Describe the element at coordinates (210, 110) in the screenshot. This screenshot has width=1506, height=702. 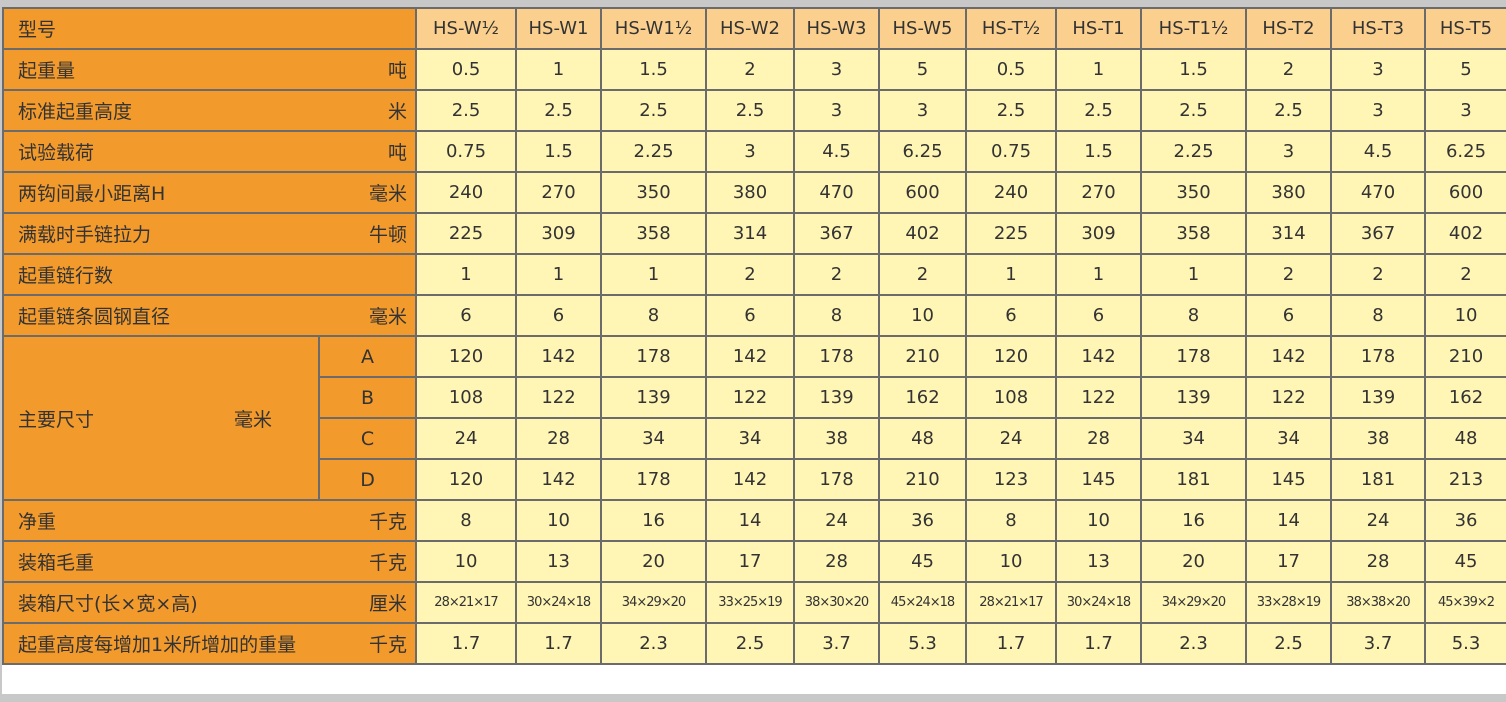
I see `row-label: 米 标准起重高度` at that location.